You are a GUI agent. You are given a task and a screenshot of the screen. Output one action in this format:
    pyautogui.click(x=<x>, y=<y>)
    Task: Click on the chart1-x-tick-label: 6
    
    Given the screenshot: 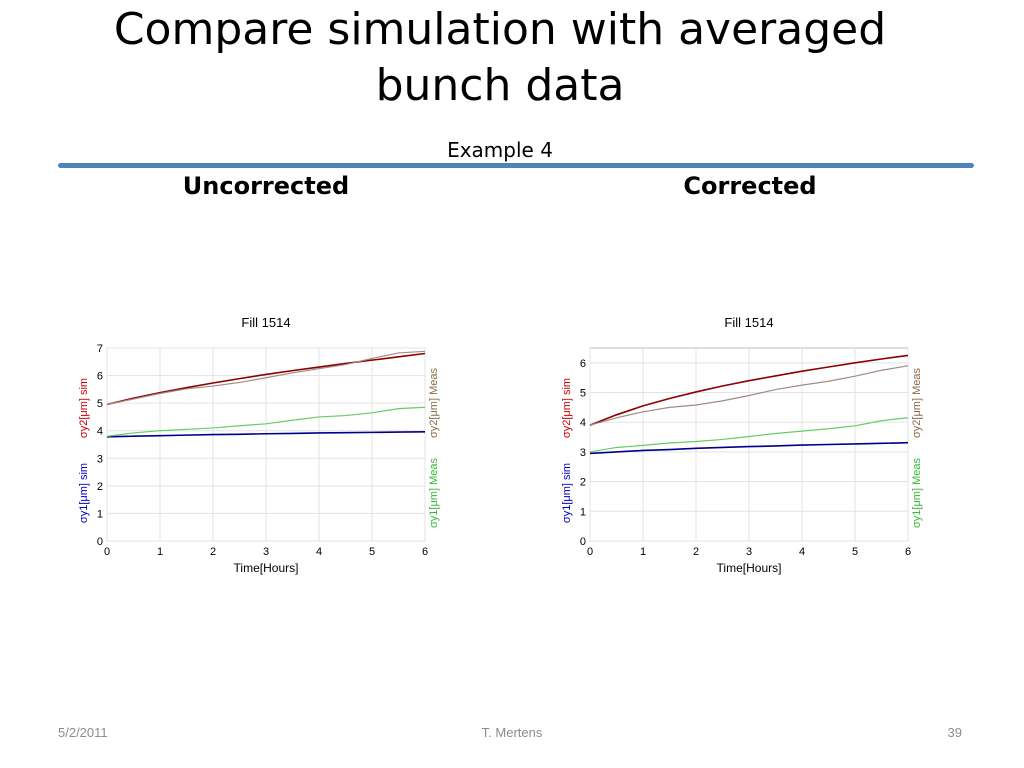 What is the action you would take?
    pyautogui.click(x=908, y=552)
    